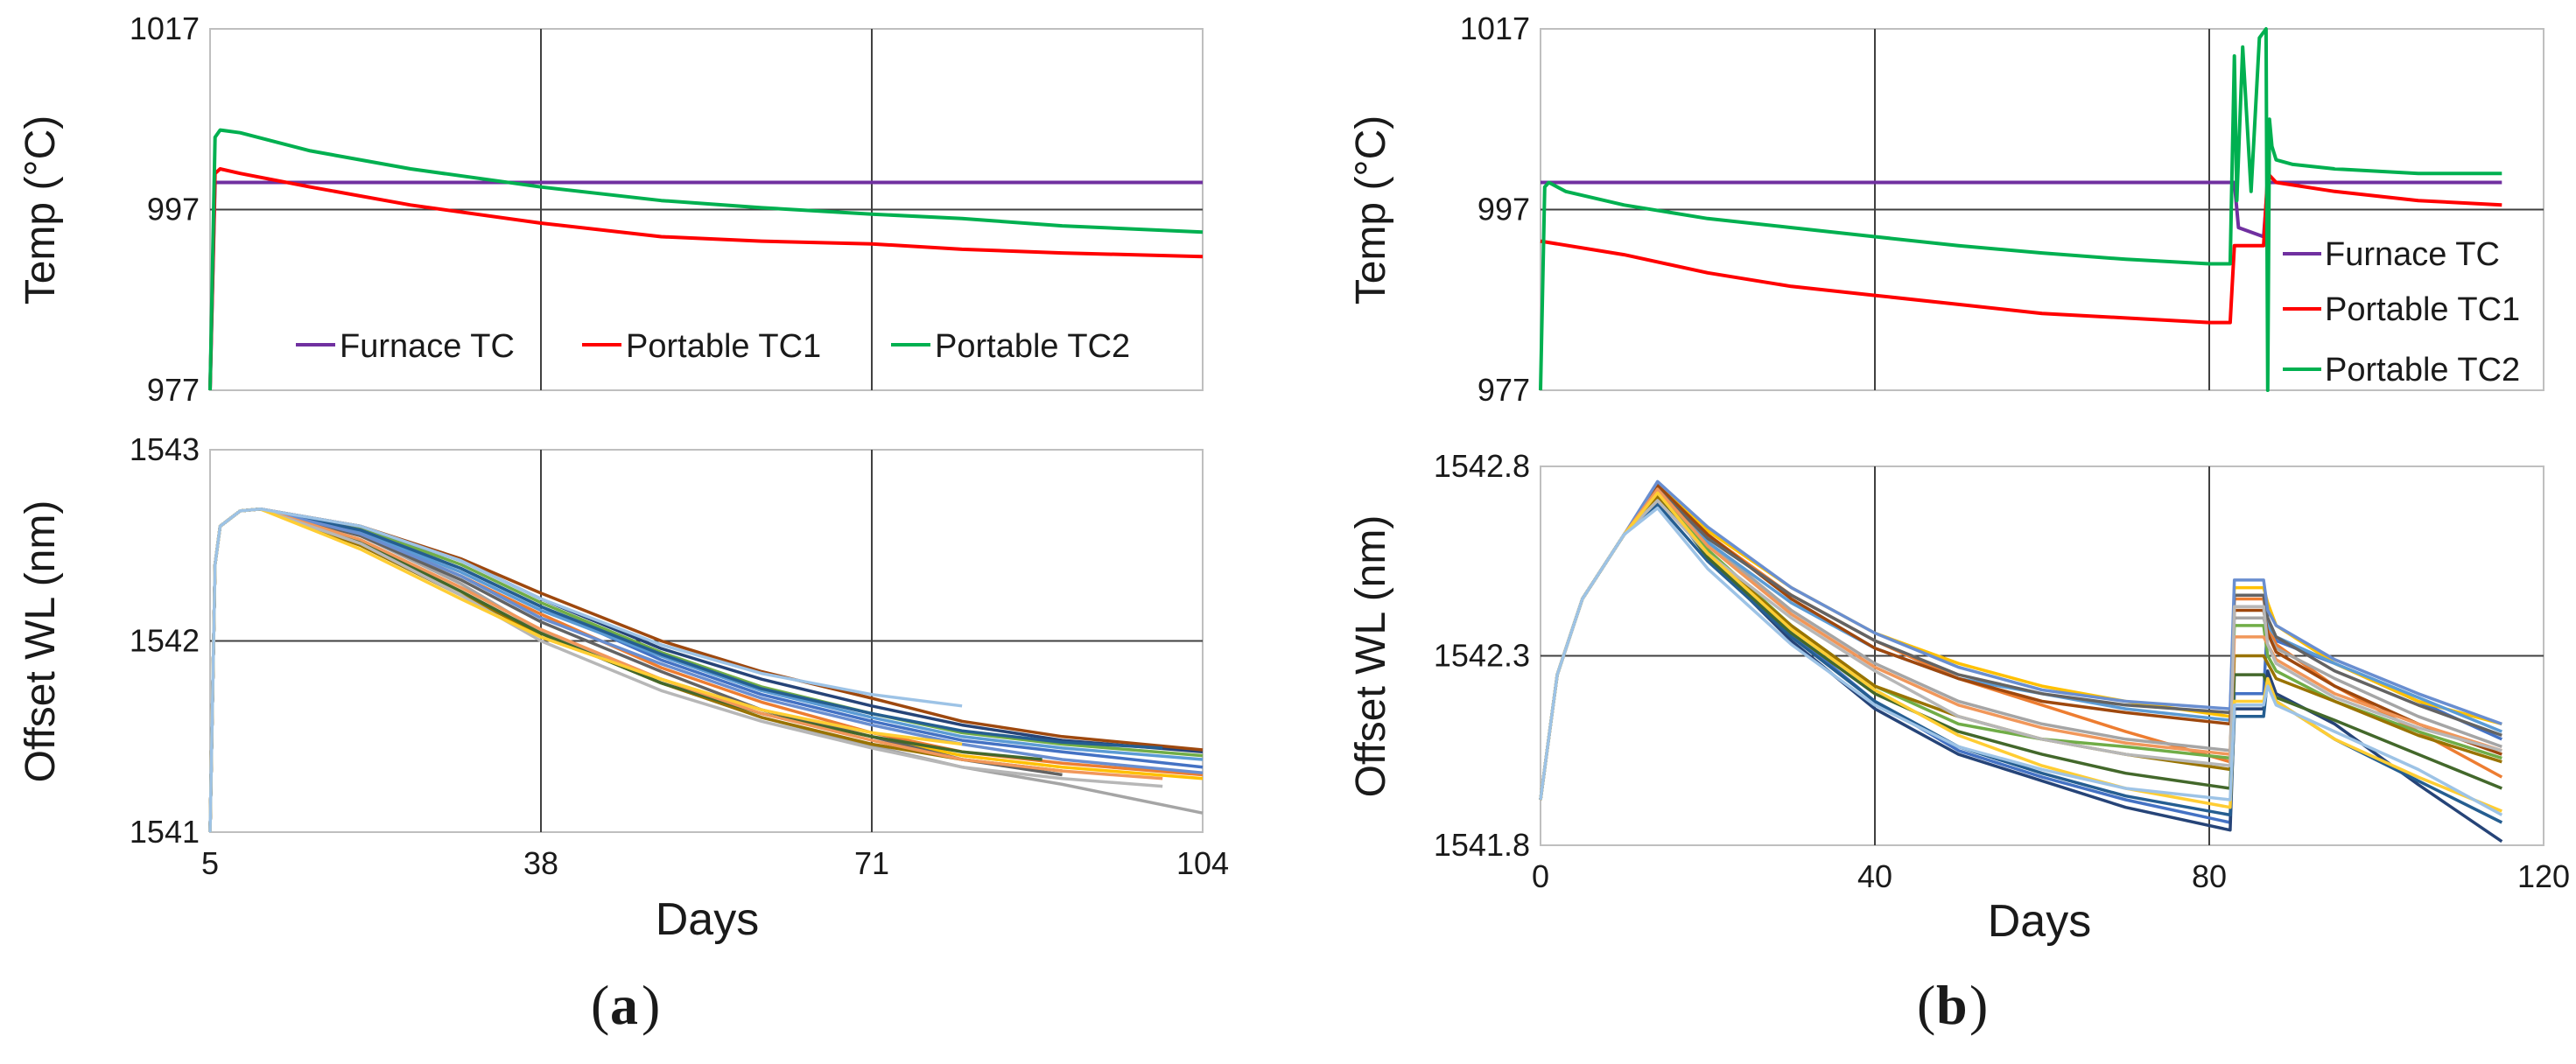  I want to click on x-tick-label: 40, so click(1874, 876).